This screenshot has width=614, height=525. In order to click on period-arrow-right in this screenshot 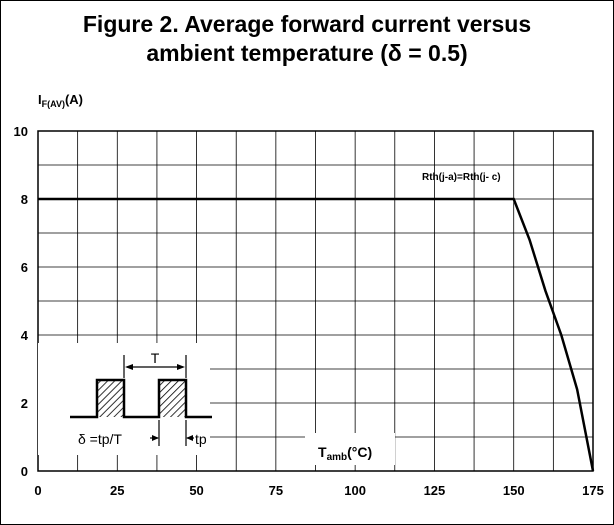, I will do `click(181, 367)`.